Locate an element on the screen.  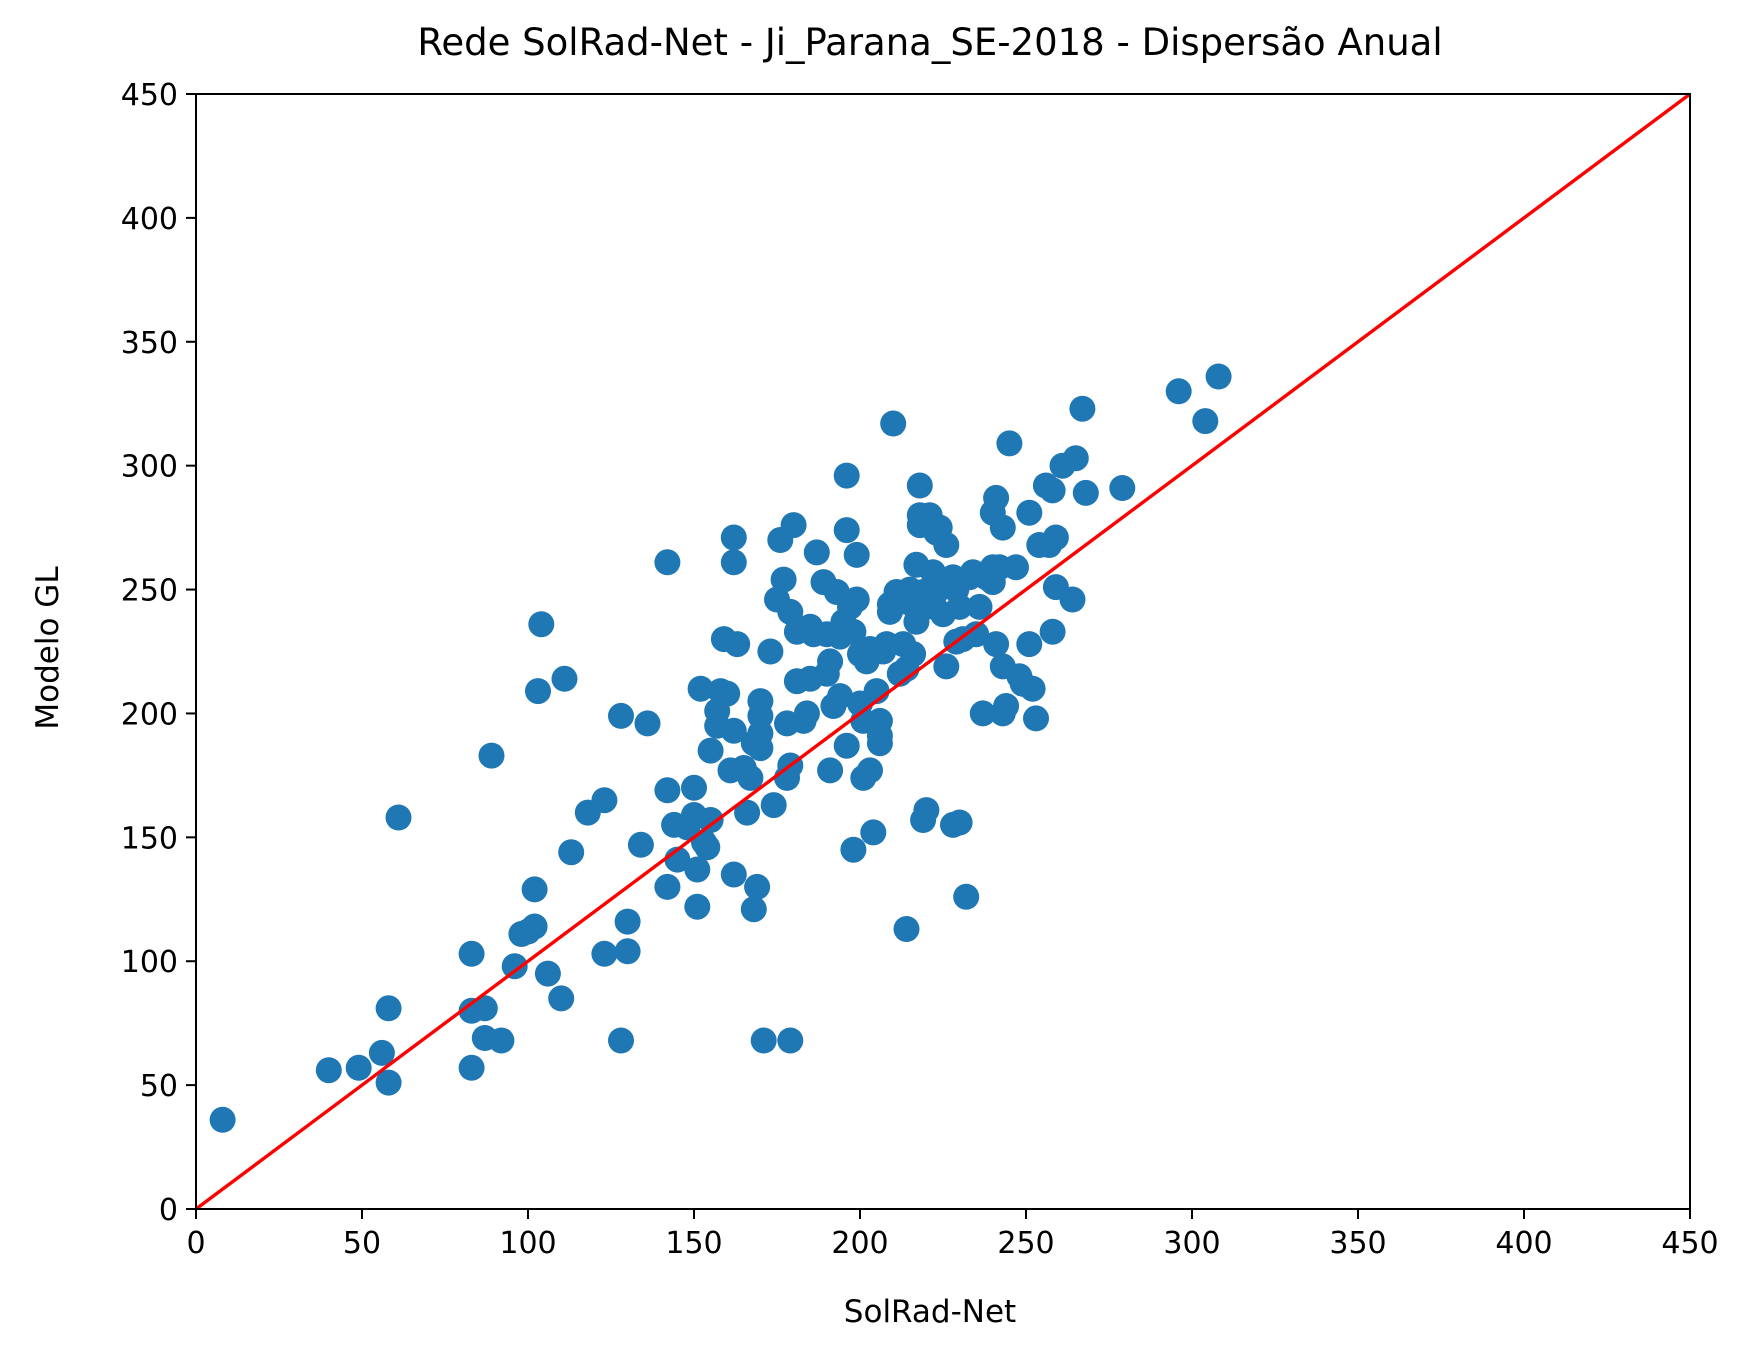
x-tick-label: 250 is located at coordinates (1025, 1243).